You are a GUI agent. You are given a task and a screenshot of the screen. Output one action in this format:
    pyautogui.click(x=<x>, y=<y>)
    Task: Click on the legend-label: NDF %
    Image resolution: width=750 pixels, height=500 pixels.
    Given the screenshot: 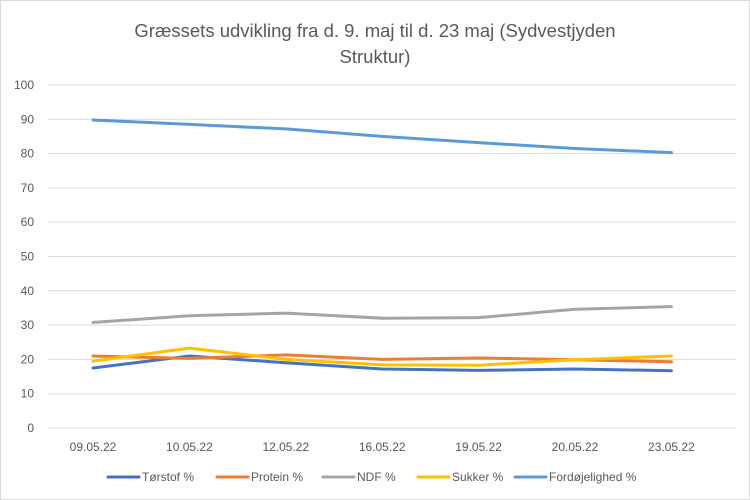 What is the action you would take?
    pyautogui.click(x=376, y=477)
    